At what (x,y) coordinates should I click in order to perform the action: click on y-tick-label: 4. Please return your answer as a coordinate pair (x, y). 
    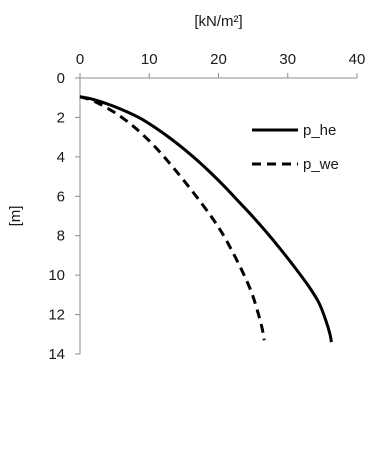
    Looking at the image, I should click on (61, 157).